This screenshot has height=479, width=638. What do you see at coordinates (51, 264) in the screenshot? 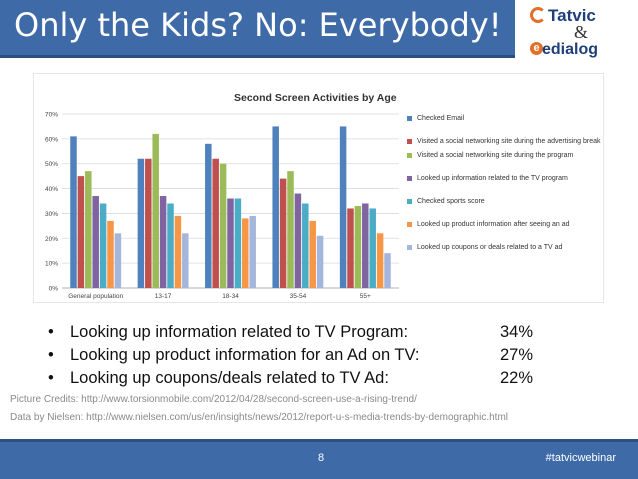
I see `y-tick-label: 10%` at bounding box center [51, 264].